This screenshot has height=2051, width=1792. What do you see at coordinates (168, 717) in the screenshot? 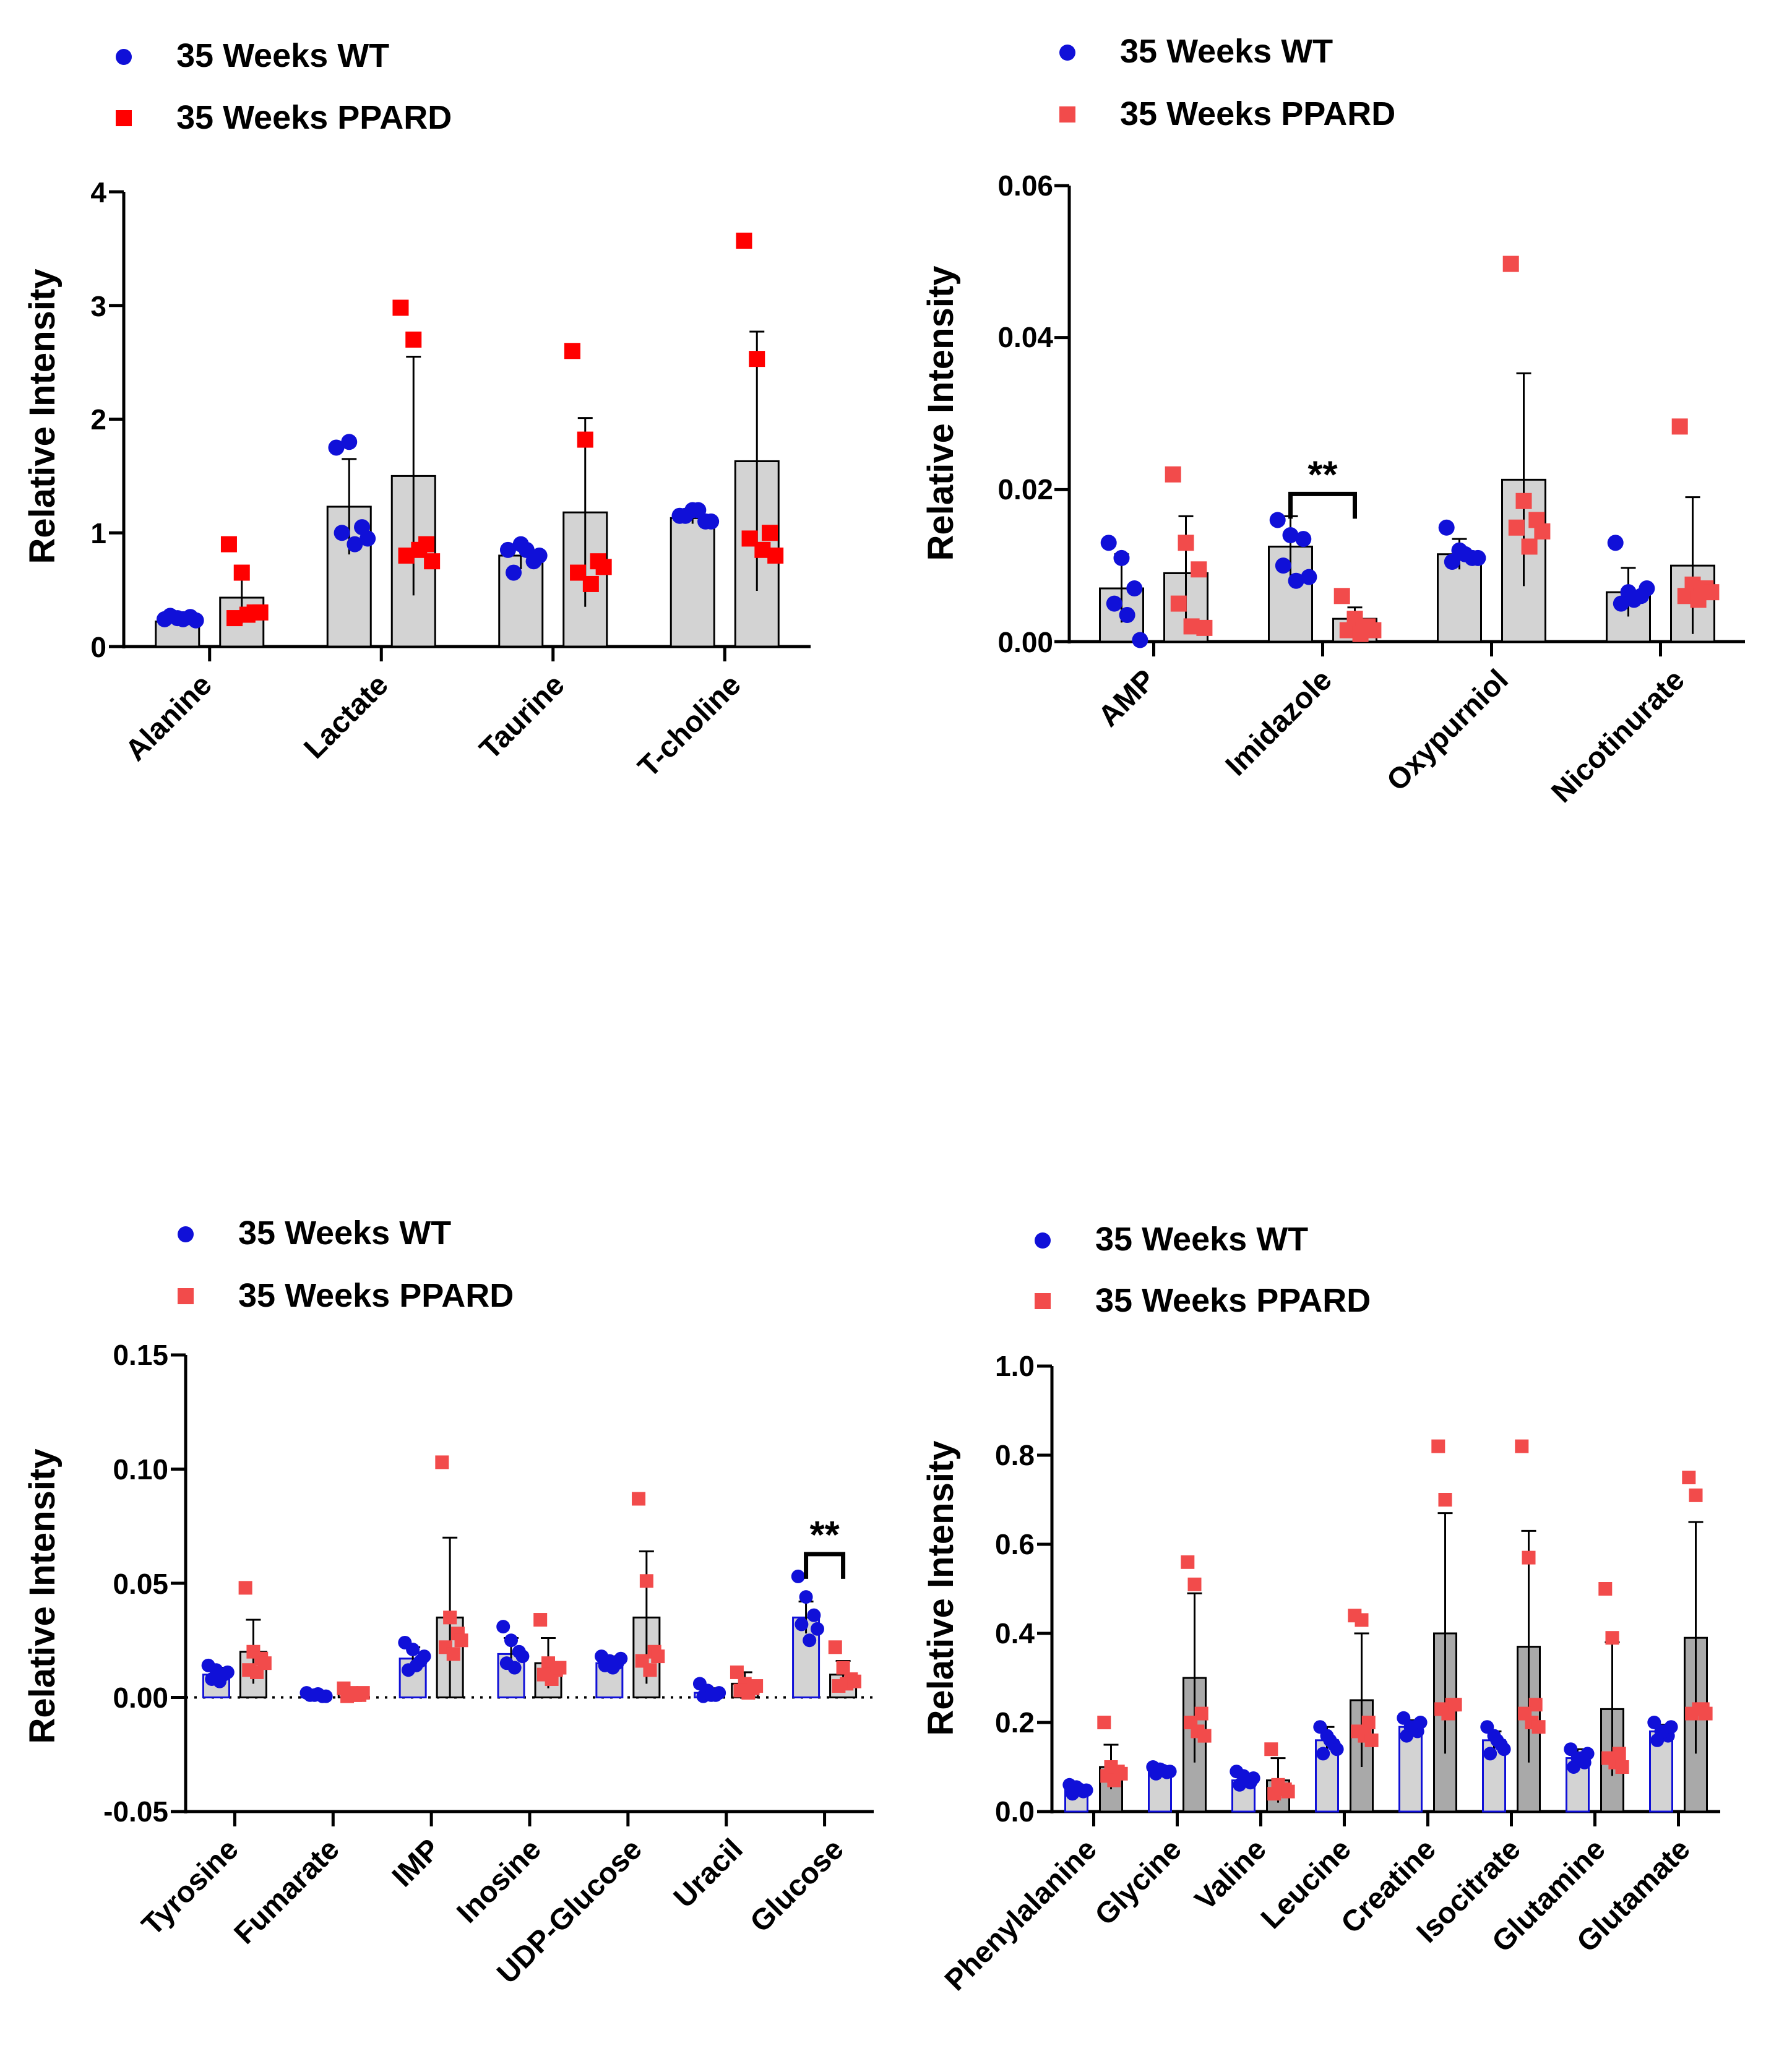
I see `svg-text: Alanine` at bounding box center [168, 717].